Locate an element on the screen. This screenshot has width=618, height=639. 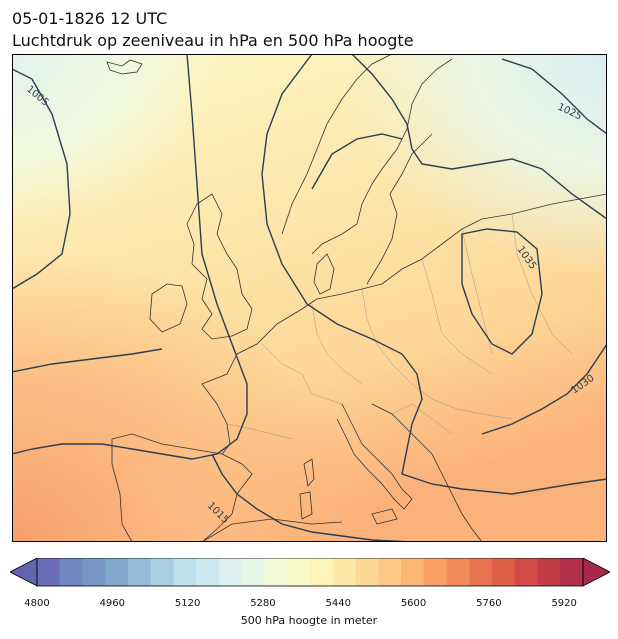
colorbar-tick-label: 5920 is located at coordinates (564, 603).